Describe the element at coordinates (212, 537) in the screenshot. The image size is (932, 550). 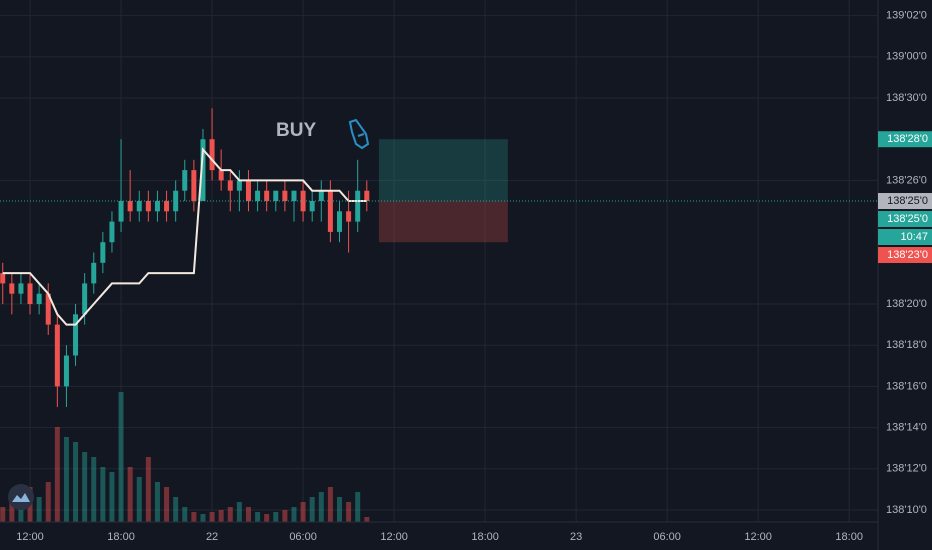
I see `x-tick-label: 22` at that location.